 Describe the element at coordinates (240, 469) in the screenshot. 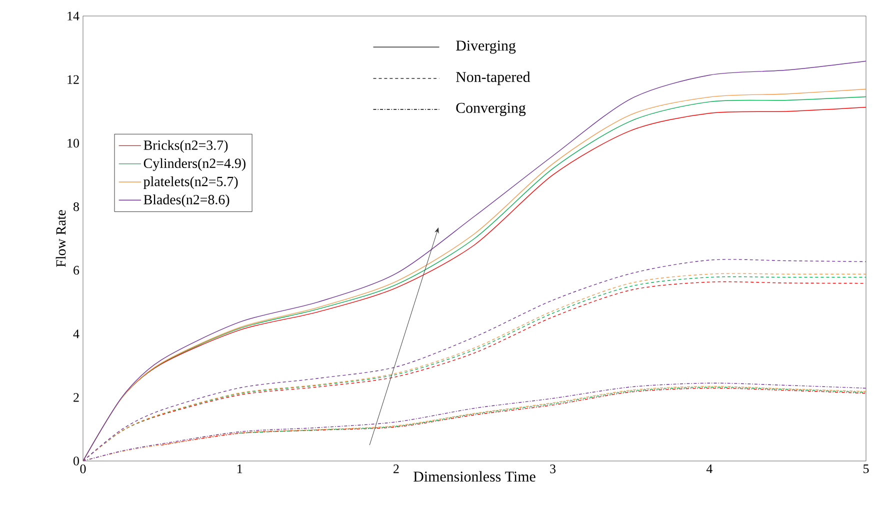

I see `x-tick-label: 1` at that location.